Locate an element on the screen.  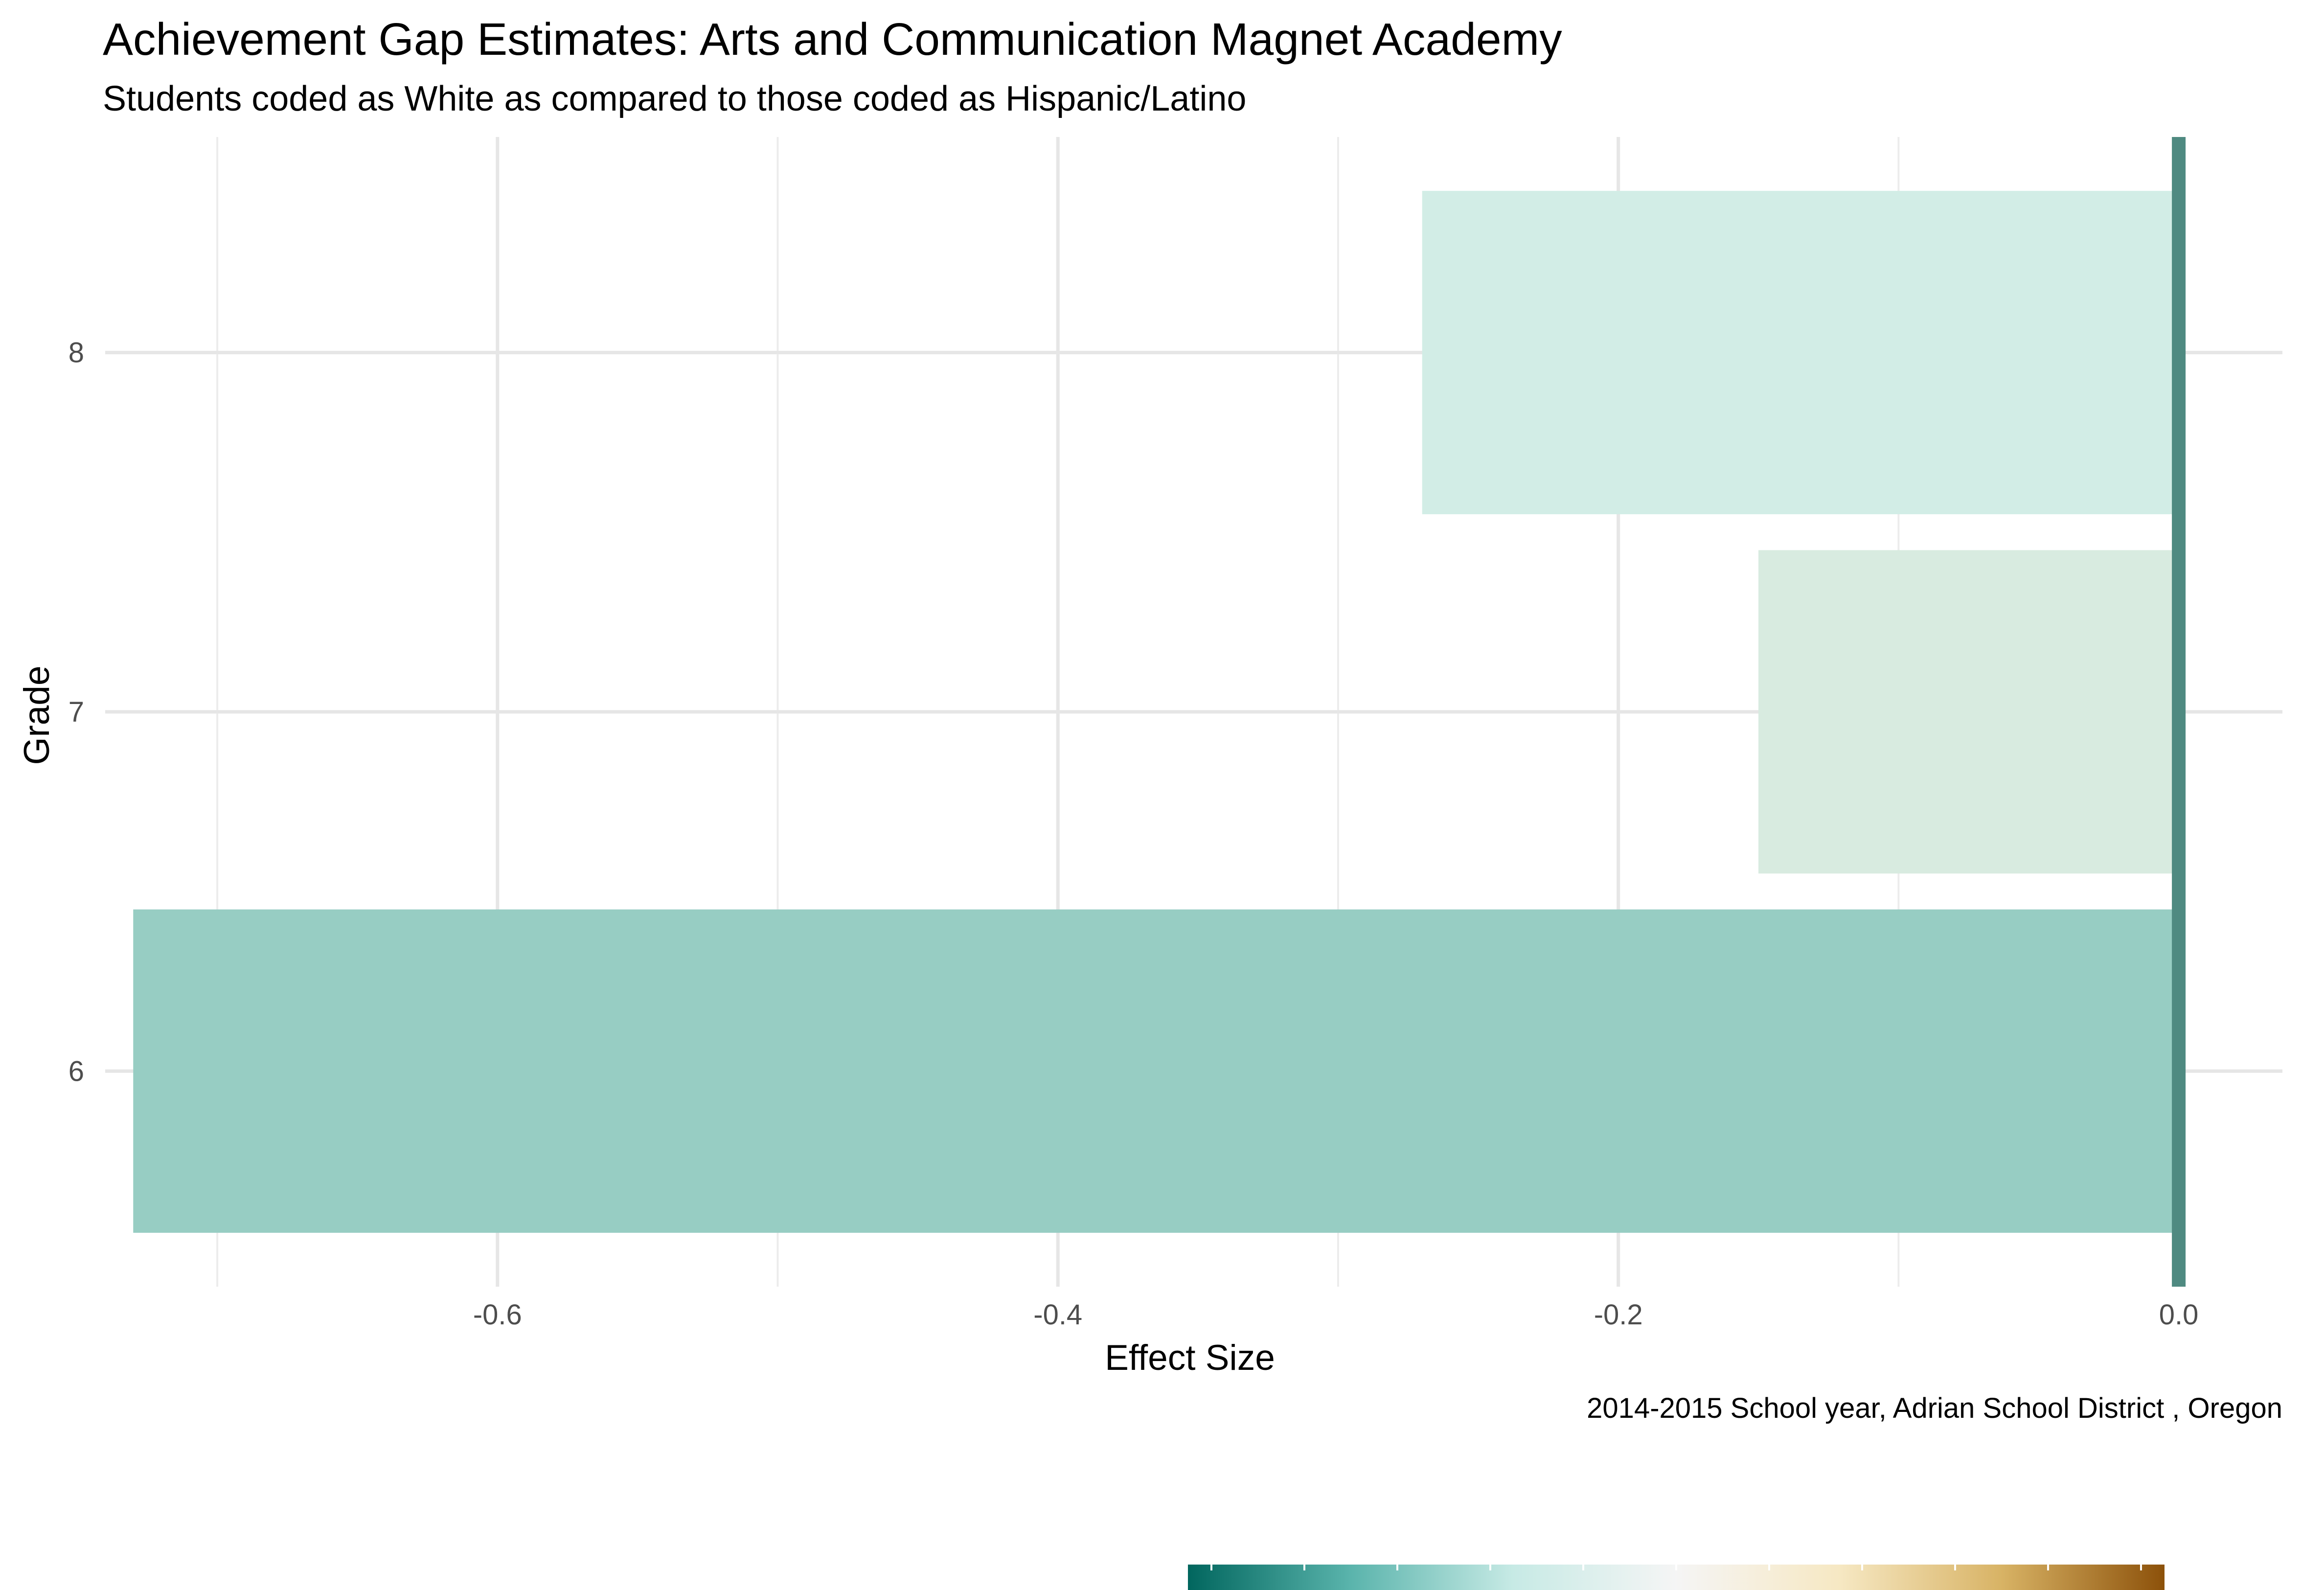
reference-line-group is located at coordinates (2179, 712).